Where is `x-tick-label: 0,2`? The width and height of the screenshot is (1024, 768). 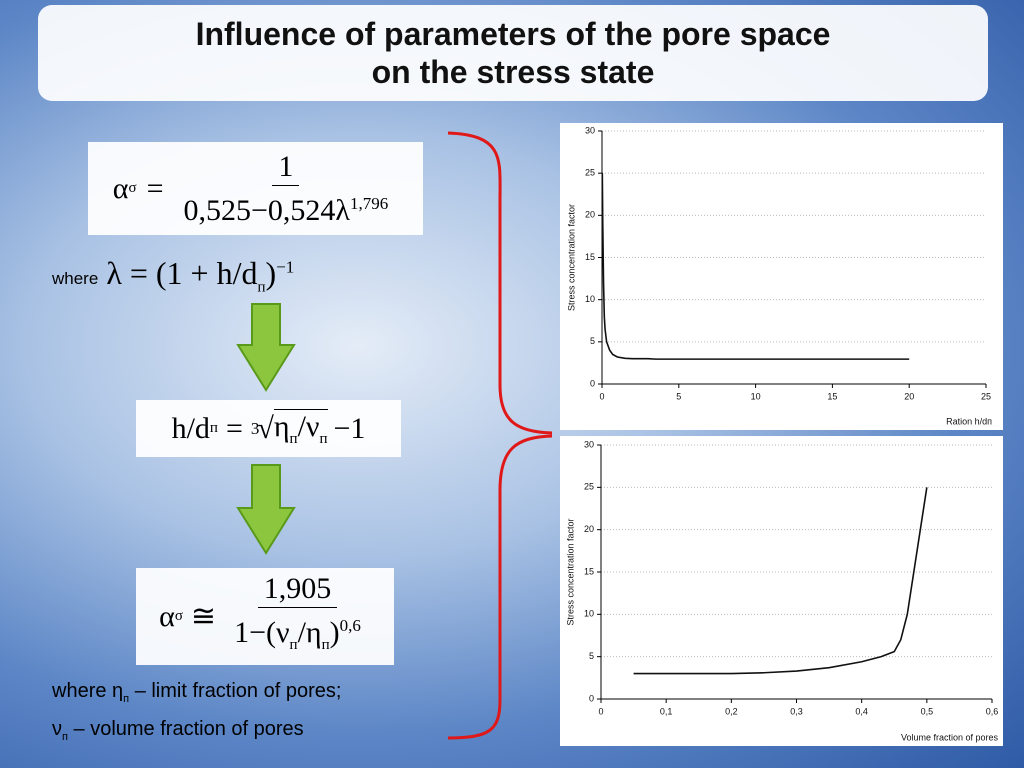
x-tick-label: 0,2 is located at coordinates (731, 711).